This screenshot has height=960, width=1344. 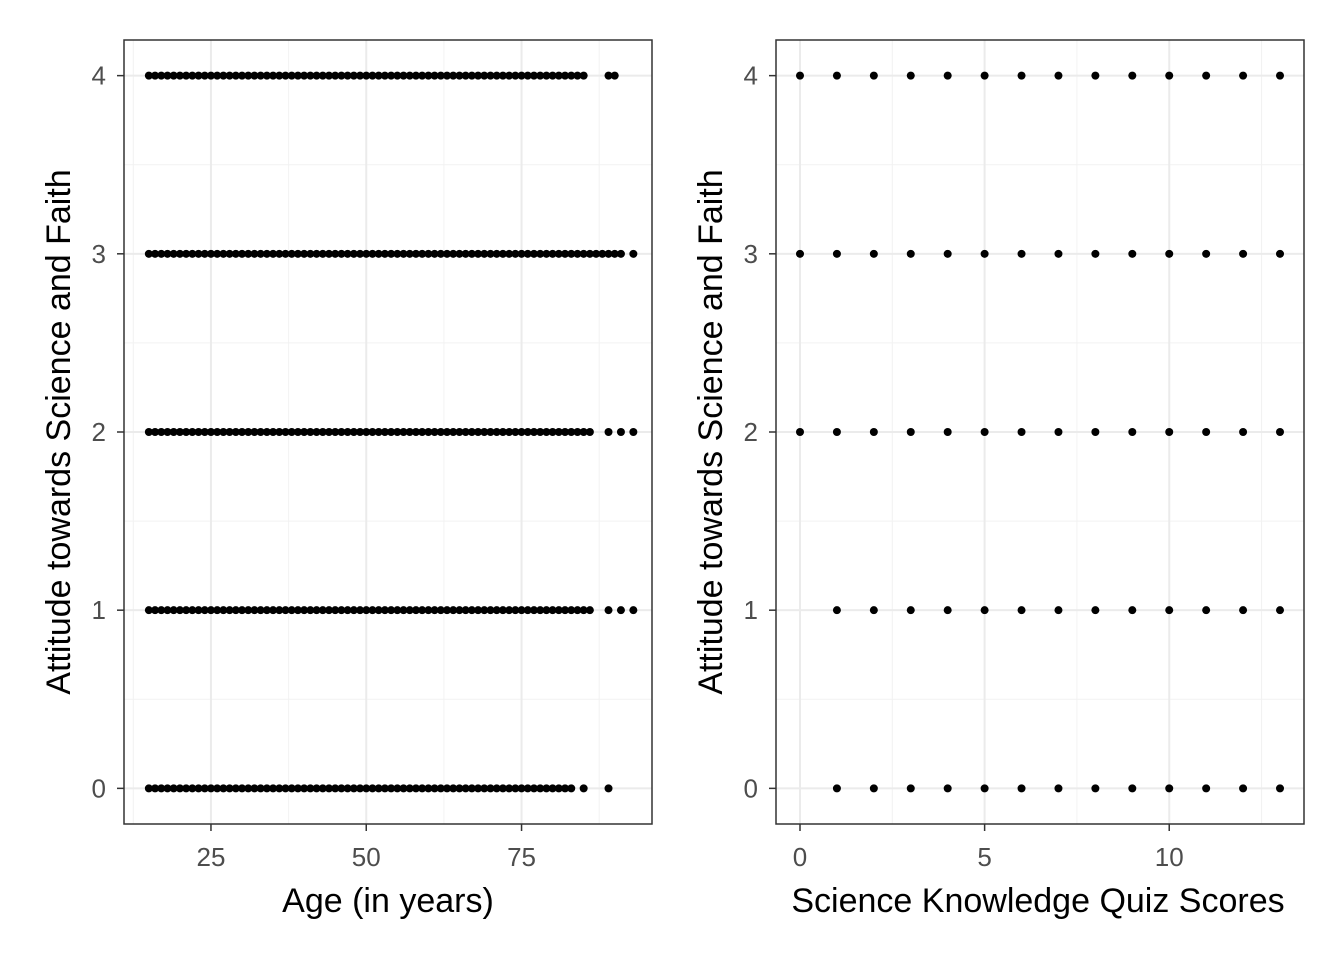 I want to click on quiz-x-axis-title: Science Knowledge Quiz Scores, so click(x=1037, y=901).